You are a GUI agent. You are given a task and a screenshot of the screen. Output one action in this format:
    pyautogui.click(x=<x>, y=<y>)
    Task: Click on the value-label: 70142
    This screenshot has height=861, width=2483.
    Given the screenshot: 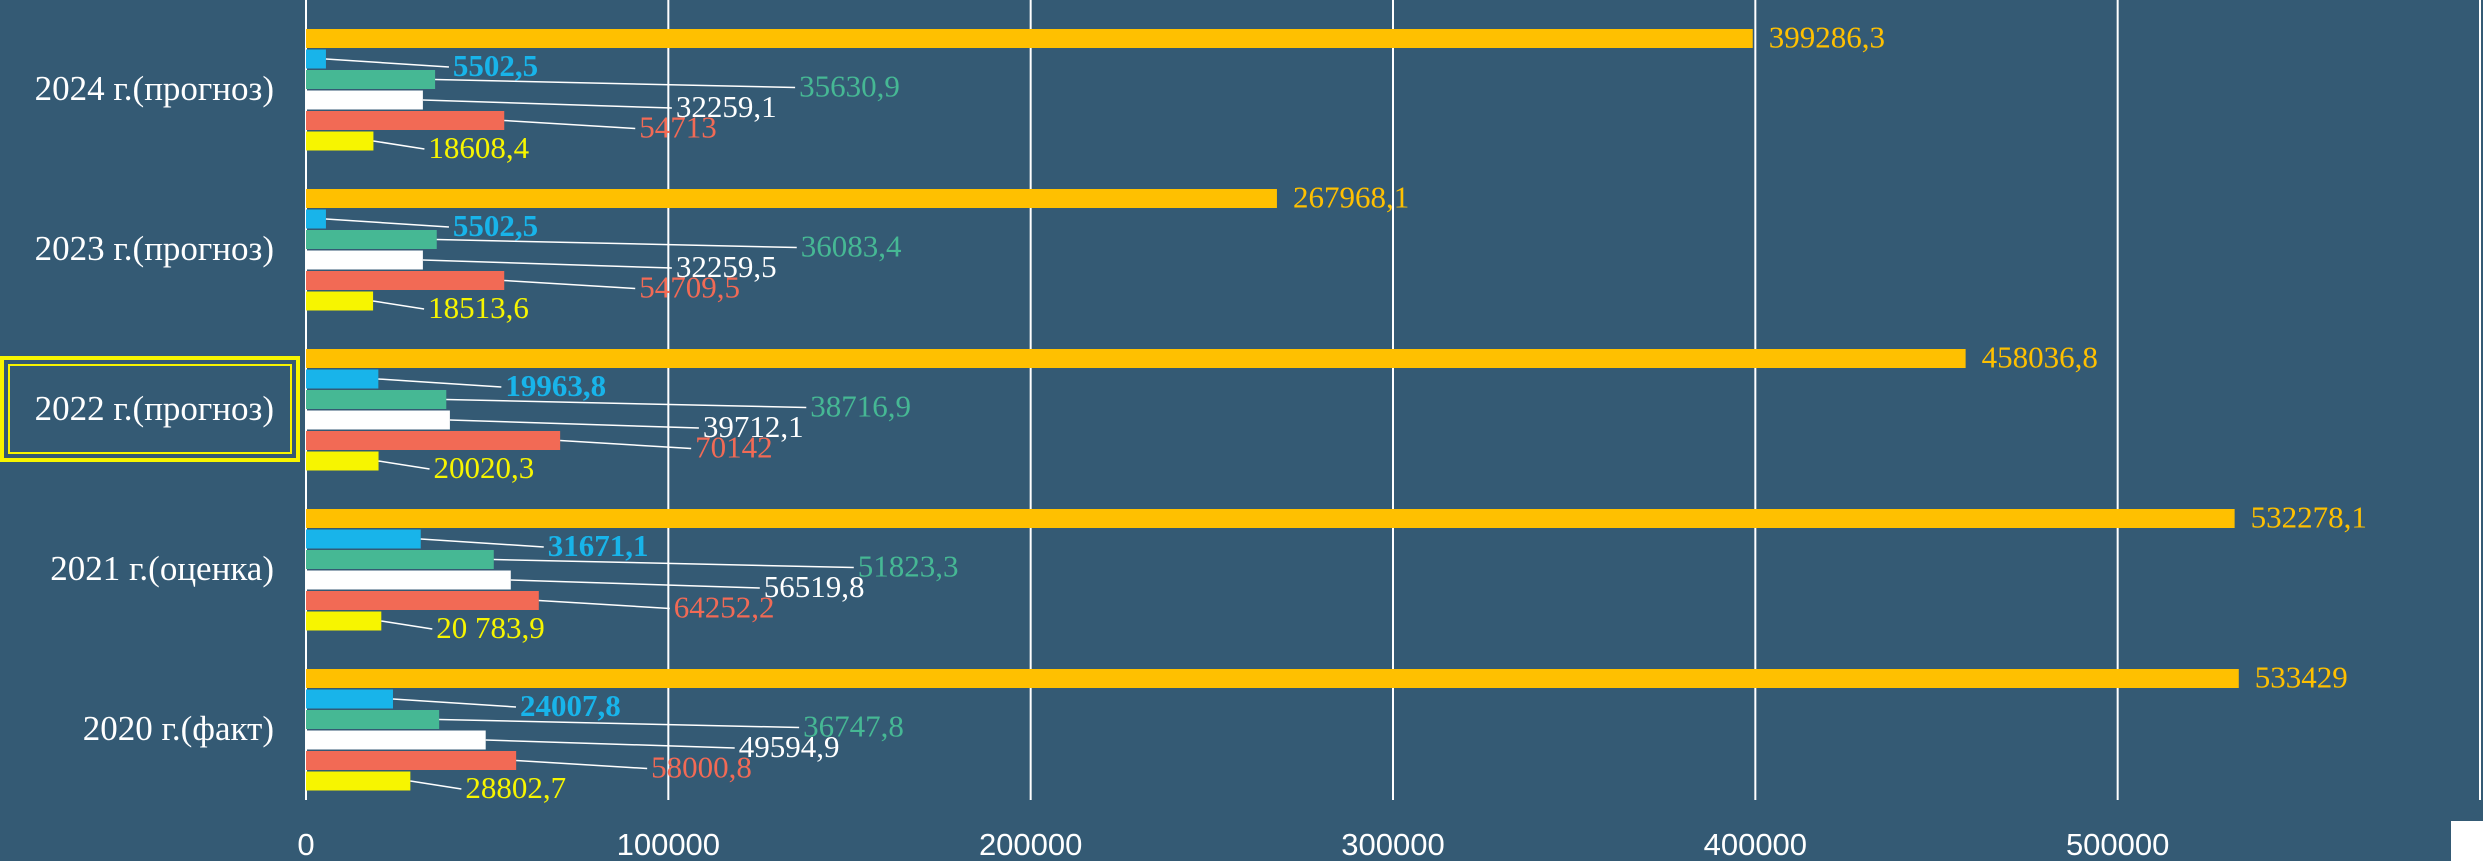 What is the action you would take?
    pyautogui.click(x=734, y=447)
    